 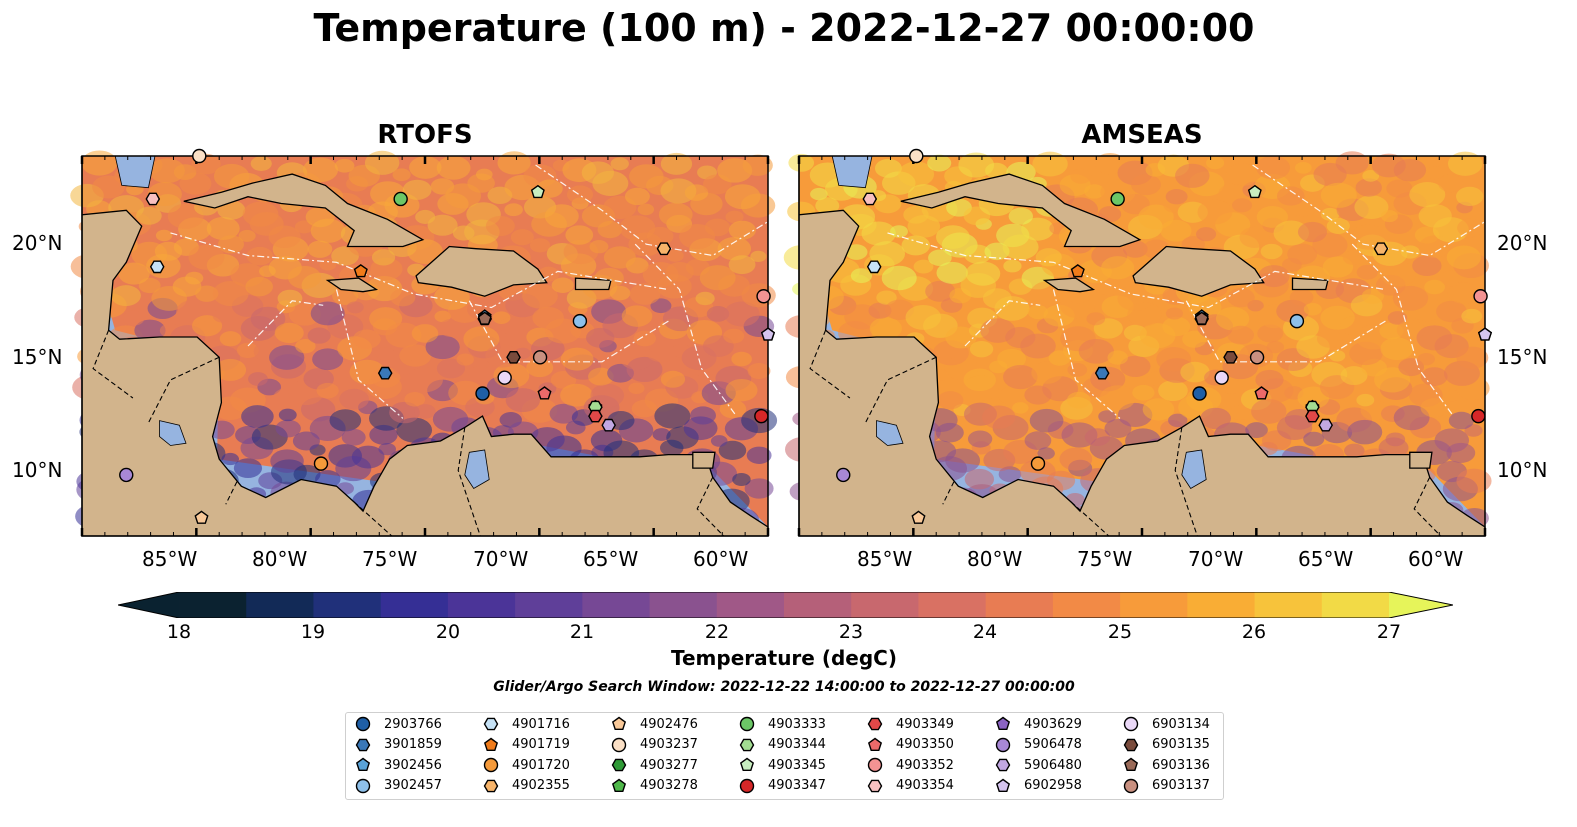 What do you see at coordinates (669, 724) in the screenshot?
I see `legend-label: 4902476` at bounding box center [669, 724].